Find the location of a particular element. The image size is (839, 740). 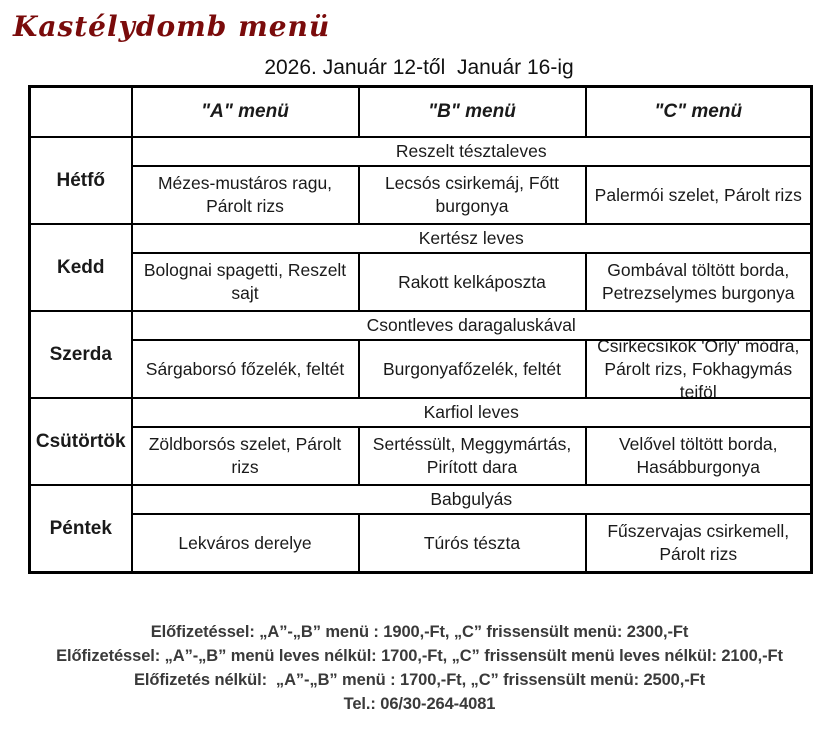

menu-text: Túrós tészta is located at coordinates (472, 542).